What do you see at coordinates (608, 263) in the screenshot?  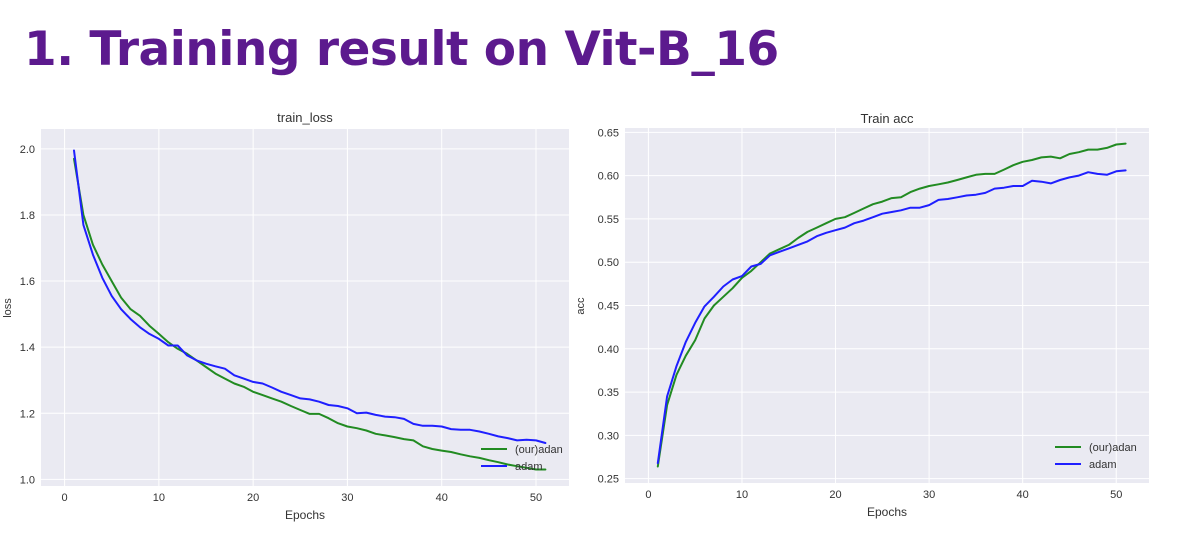 I see `y-tick-label: 0.50` at bounding box center [608, 263].